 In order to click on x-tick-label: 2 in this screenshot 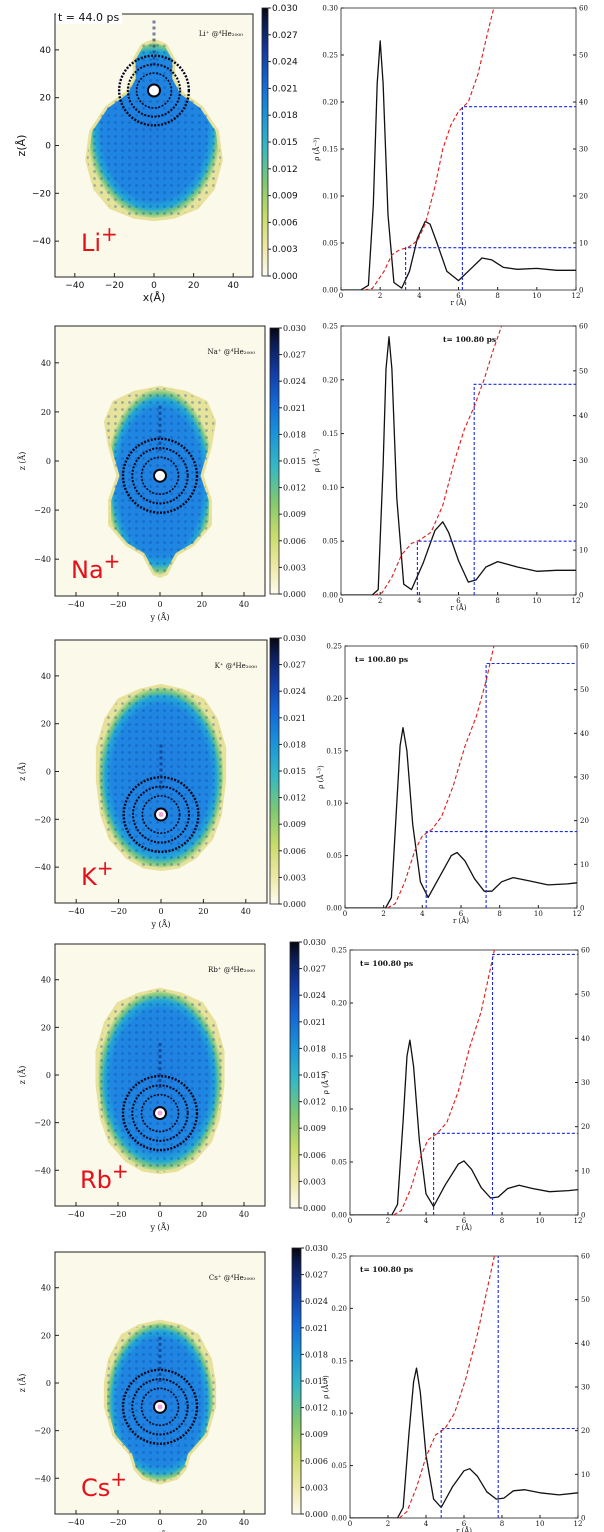, I will do `click(380, 296)`.